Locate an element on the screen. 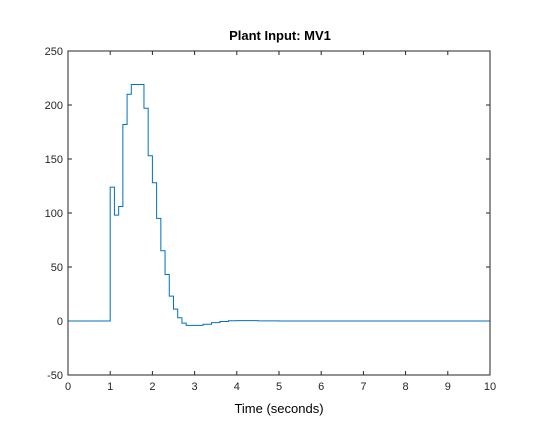 The width and height of the screenshot is (534, 444). y-tick-label: 200 is located at coordinates (54, 106).